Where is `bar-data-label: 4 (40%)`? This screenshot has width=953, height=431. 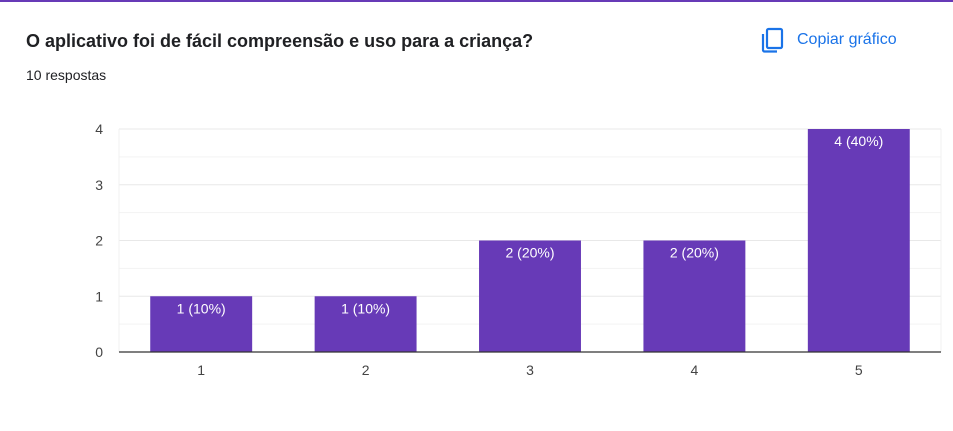
bar-data-label: 4 (40%) is located at coordinates (858, 141).